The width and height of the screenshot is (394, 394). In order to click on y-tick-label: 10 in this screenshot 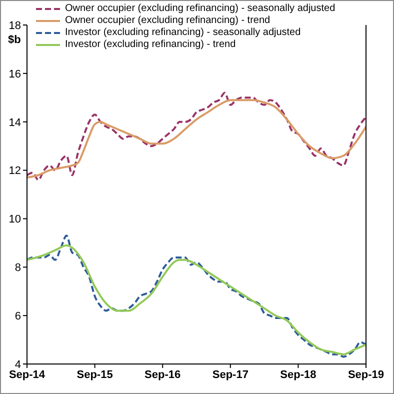, I will do `click(14, 220)`.